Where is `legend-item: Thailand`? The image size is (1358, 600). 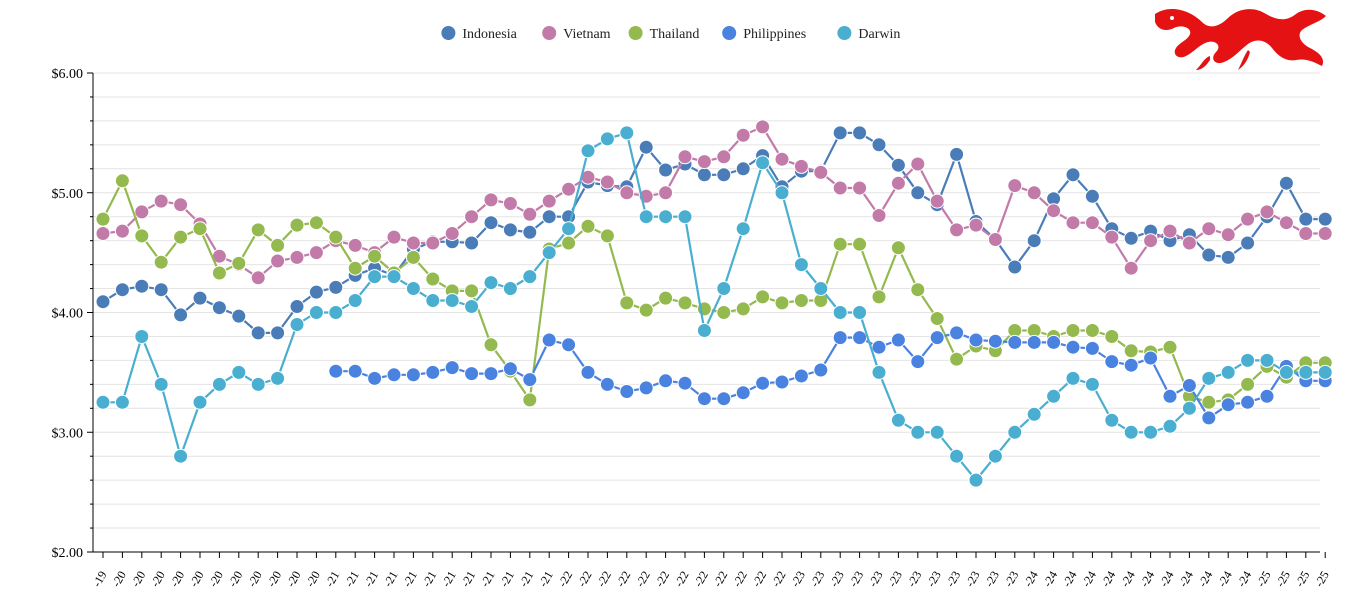 legend-item: Thailand is located at coordinates (664, 34).